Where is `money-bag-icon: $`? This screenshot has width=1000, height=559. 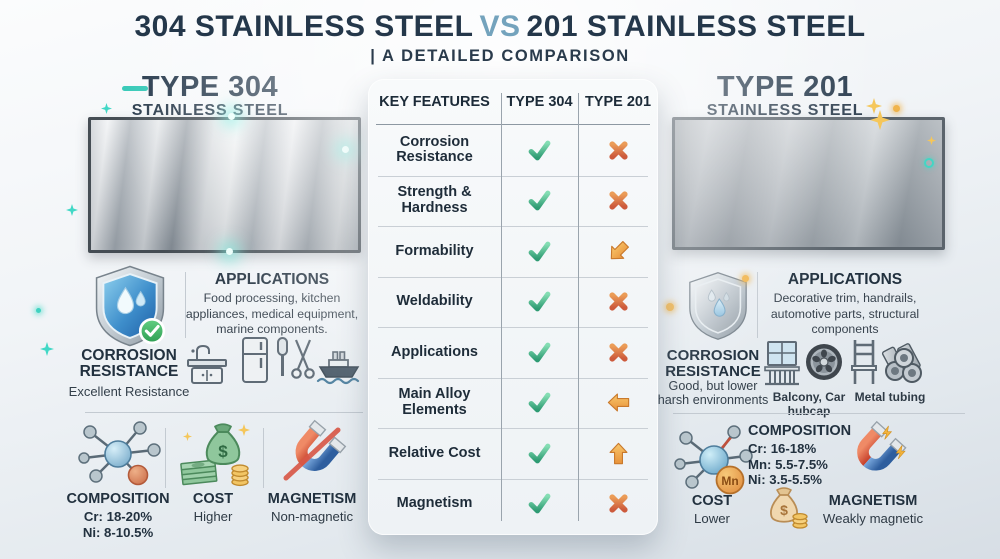
money-bag-icon: $ is located at coordinates (789, 508).